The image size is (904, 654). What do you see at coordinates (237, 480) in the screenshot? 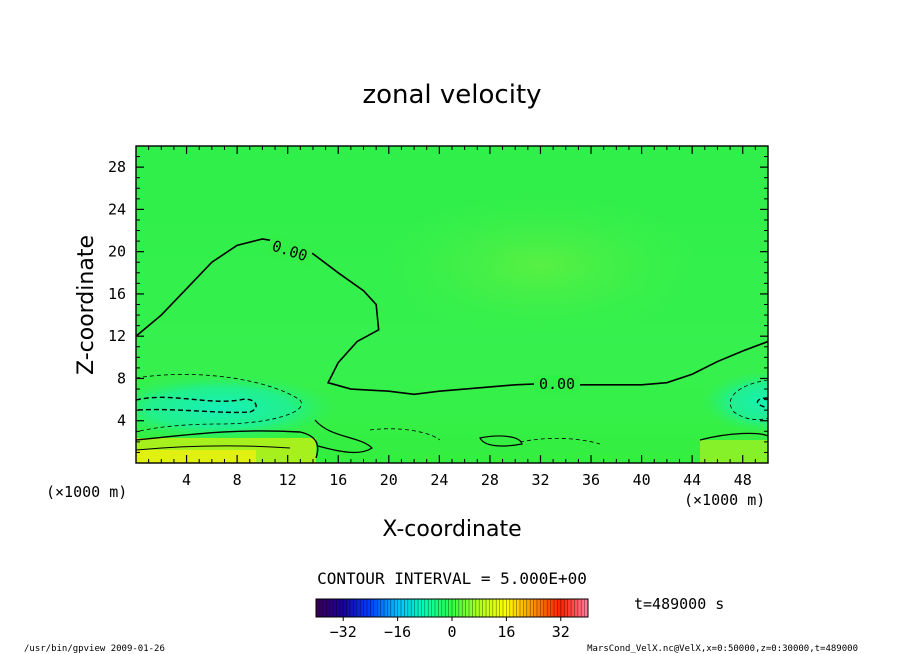
I see `x-tick-label: 8` at bounding box center [237, 480].